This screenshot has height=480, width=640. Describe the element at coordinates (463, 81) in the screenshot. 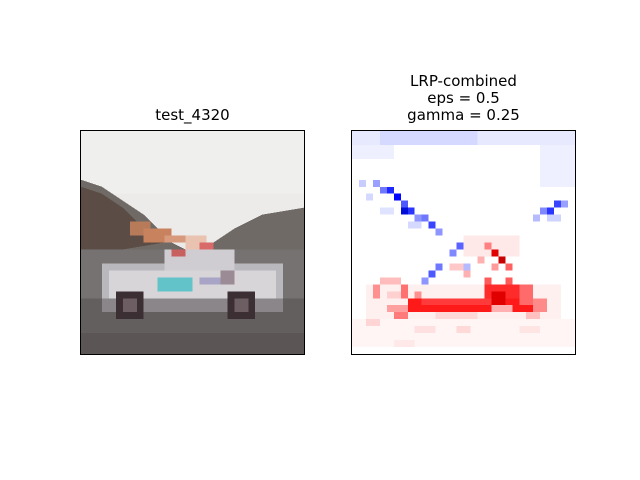

I see `lrp-title-line-method: LRP-combined` at that location.